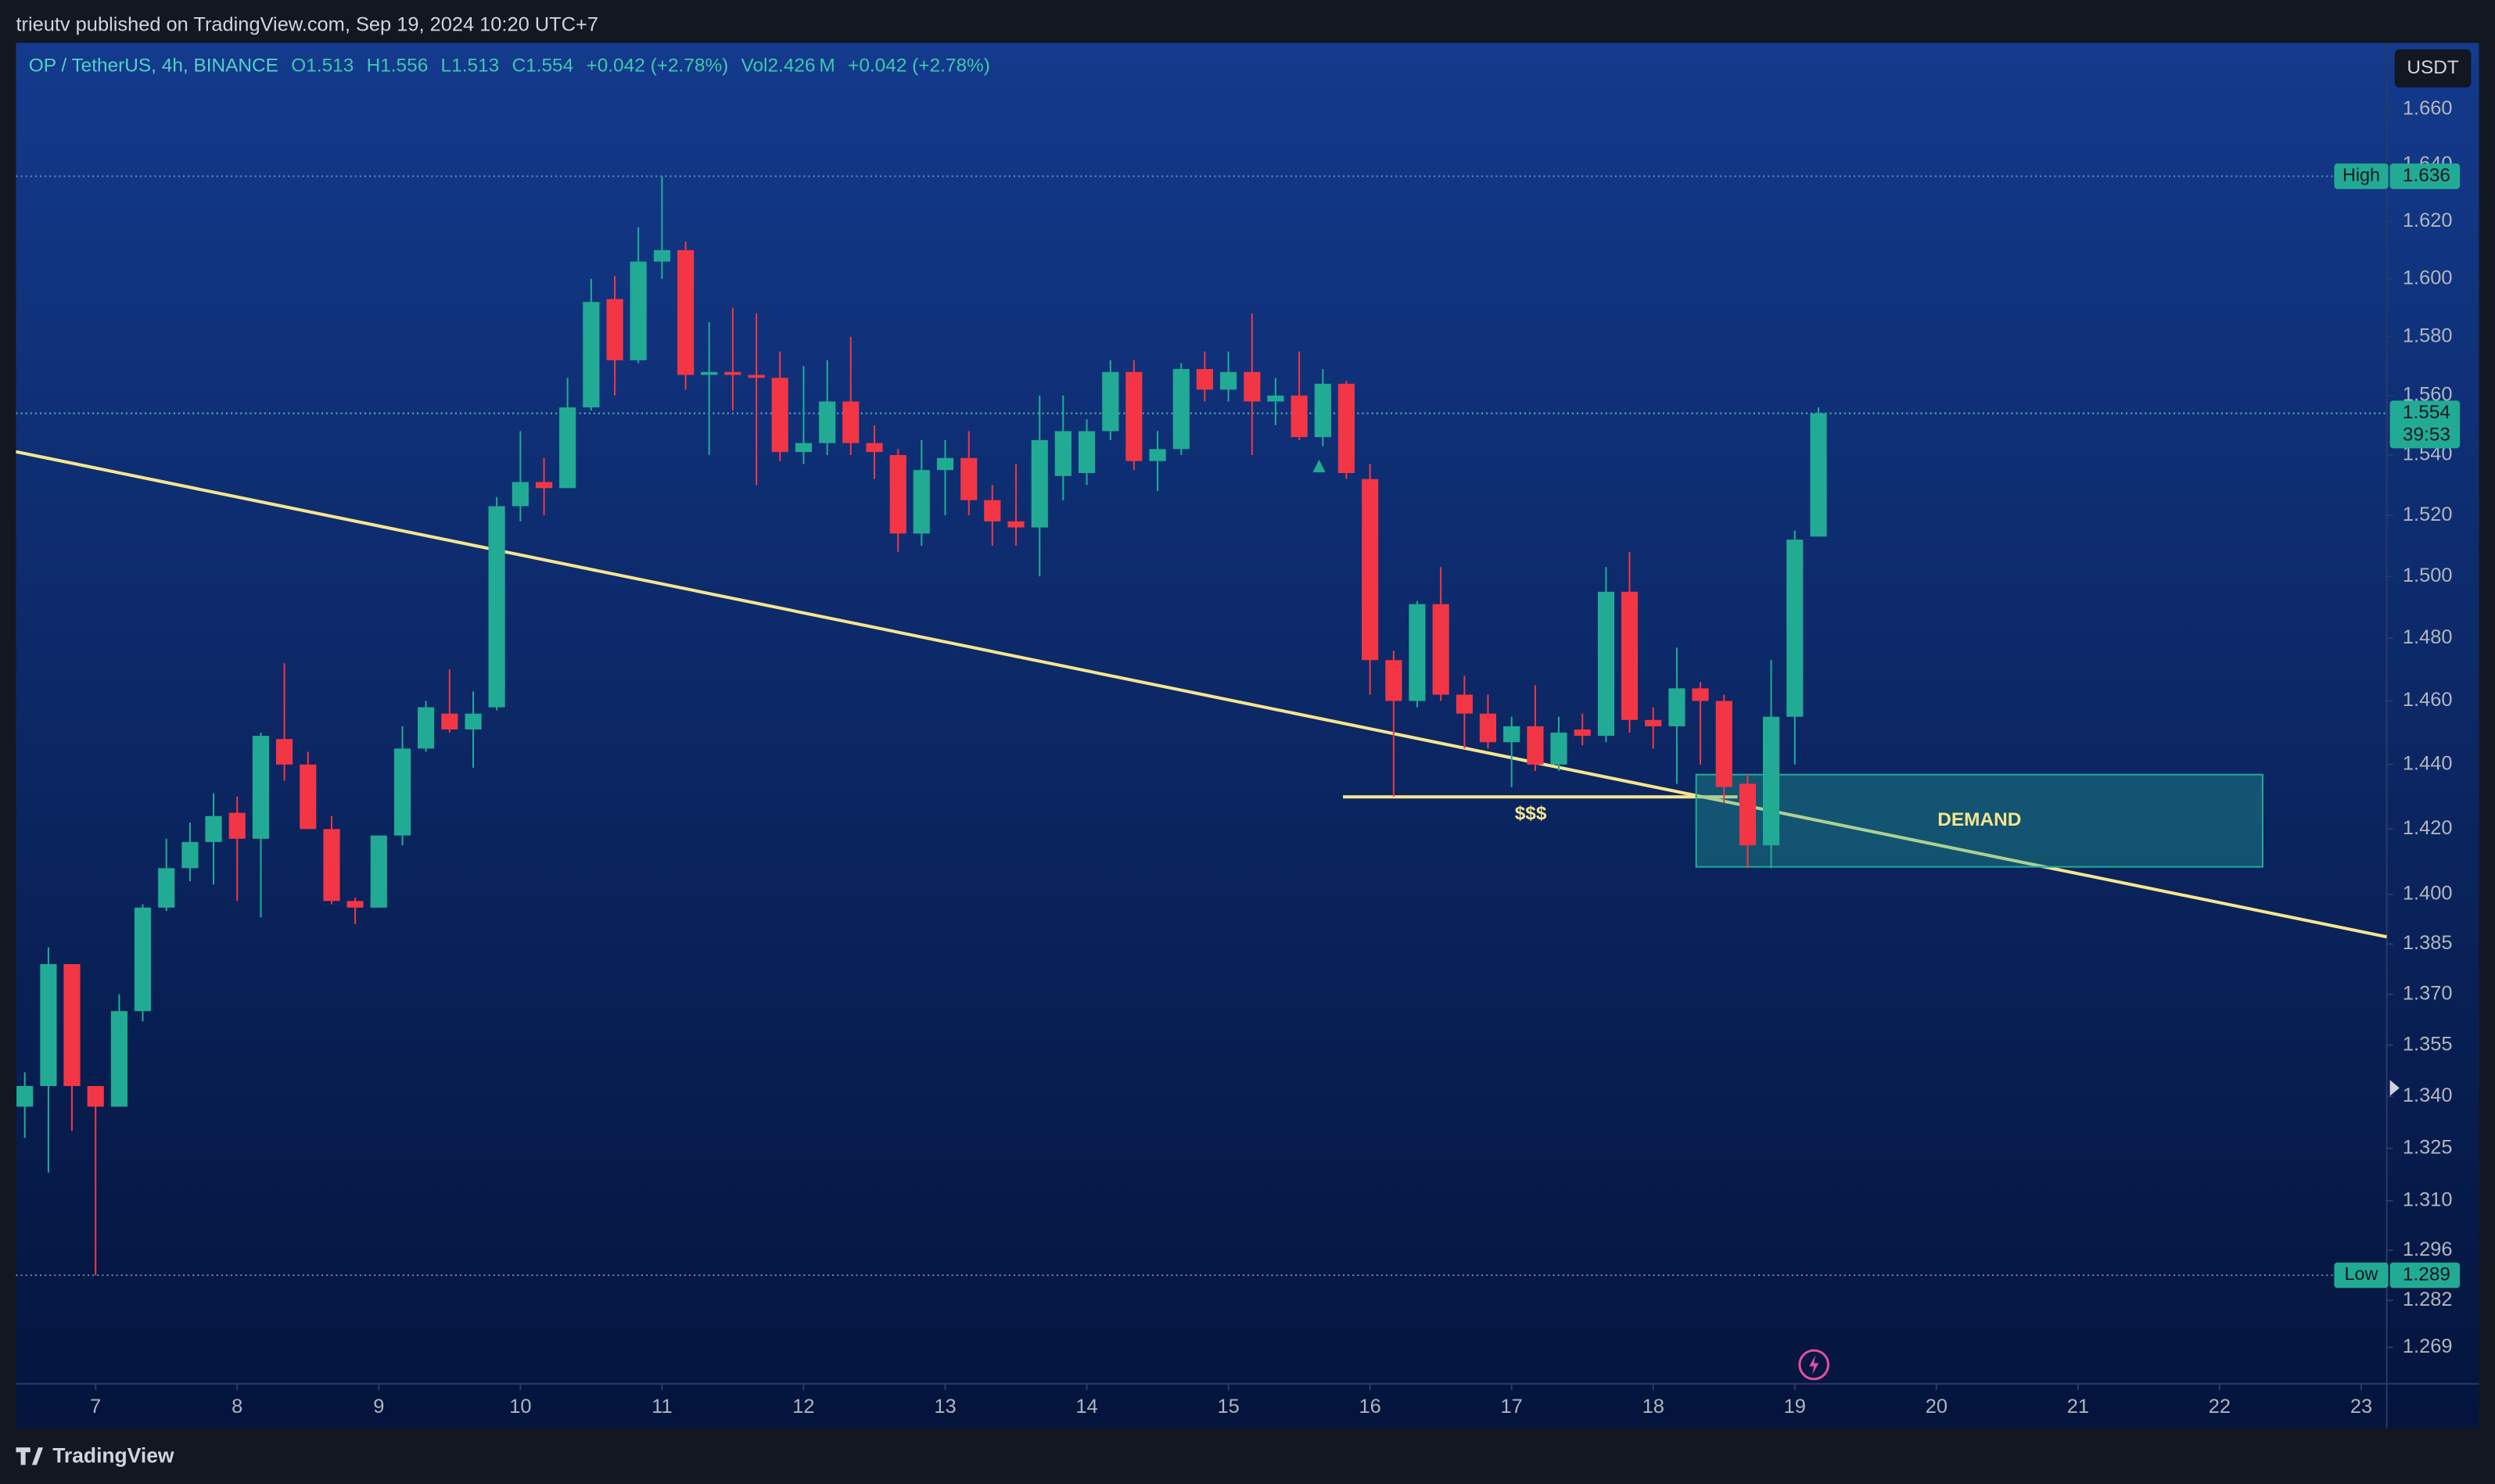 The width and height of the screenshot is (2495, 1484). Describe the element at coordinates (2428, 828) in the screenshot. I see `y-tick-label: 1.420` at that location.